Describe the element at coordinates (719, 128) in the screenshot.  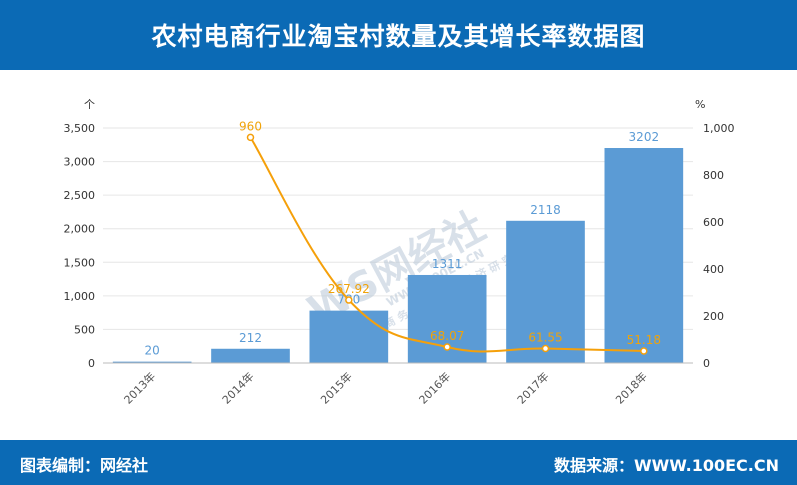
I see `y-right-tick-label: 1,000` at that location.